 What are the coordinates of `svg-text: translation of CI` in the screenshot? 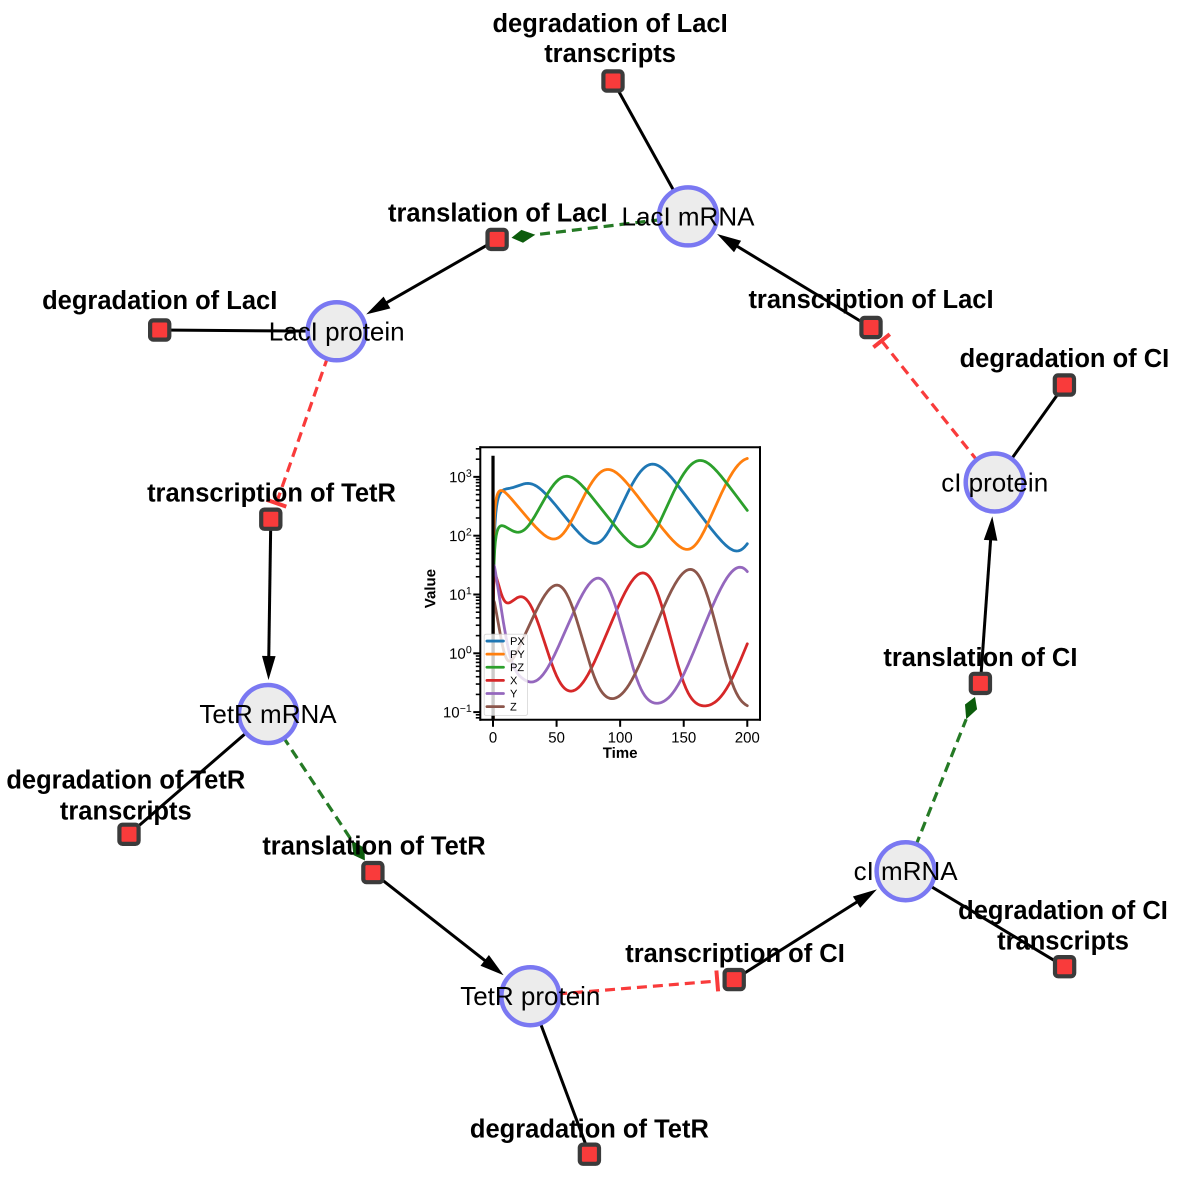 It's located at (980, 658).